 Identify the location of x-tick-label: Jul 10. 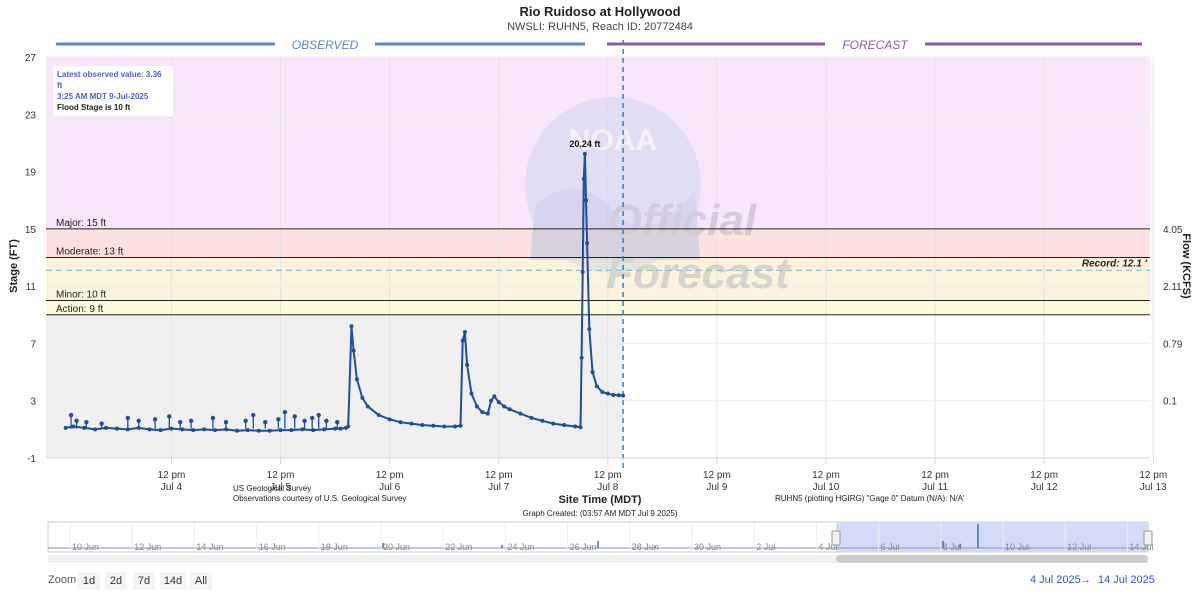
(826, 487).